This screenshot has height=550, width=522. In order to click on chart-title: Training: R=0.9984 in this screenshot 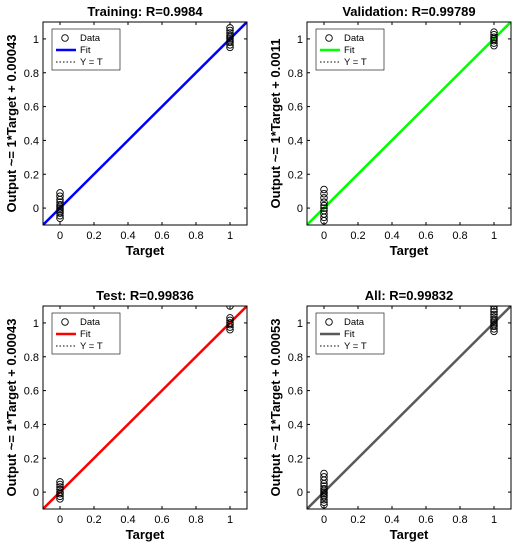, I will do `click(145, 11)`.